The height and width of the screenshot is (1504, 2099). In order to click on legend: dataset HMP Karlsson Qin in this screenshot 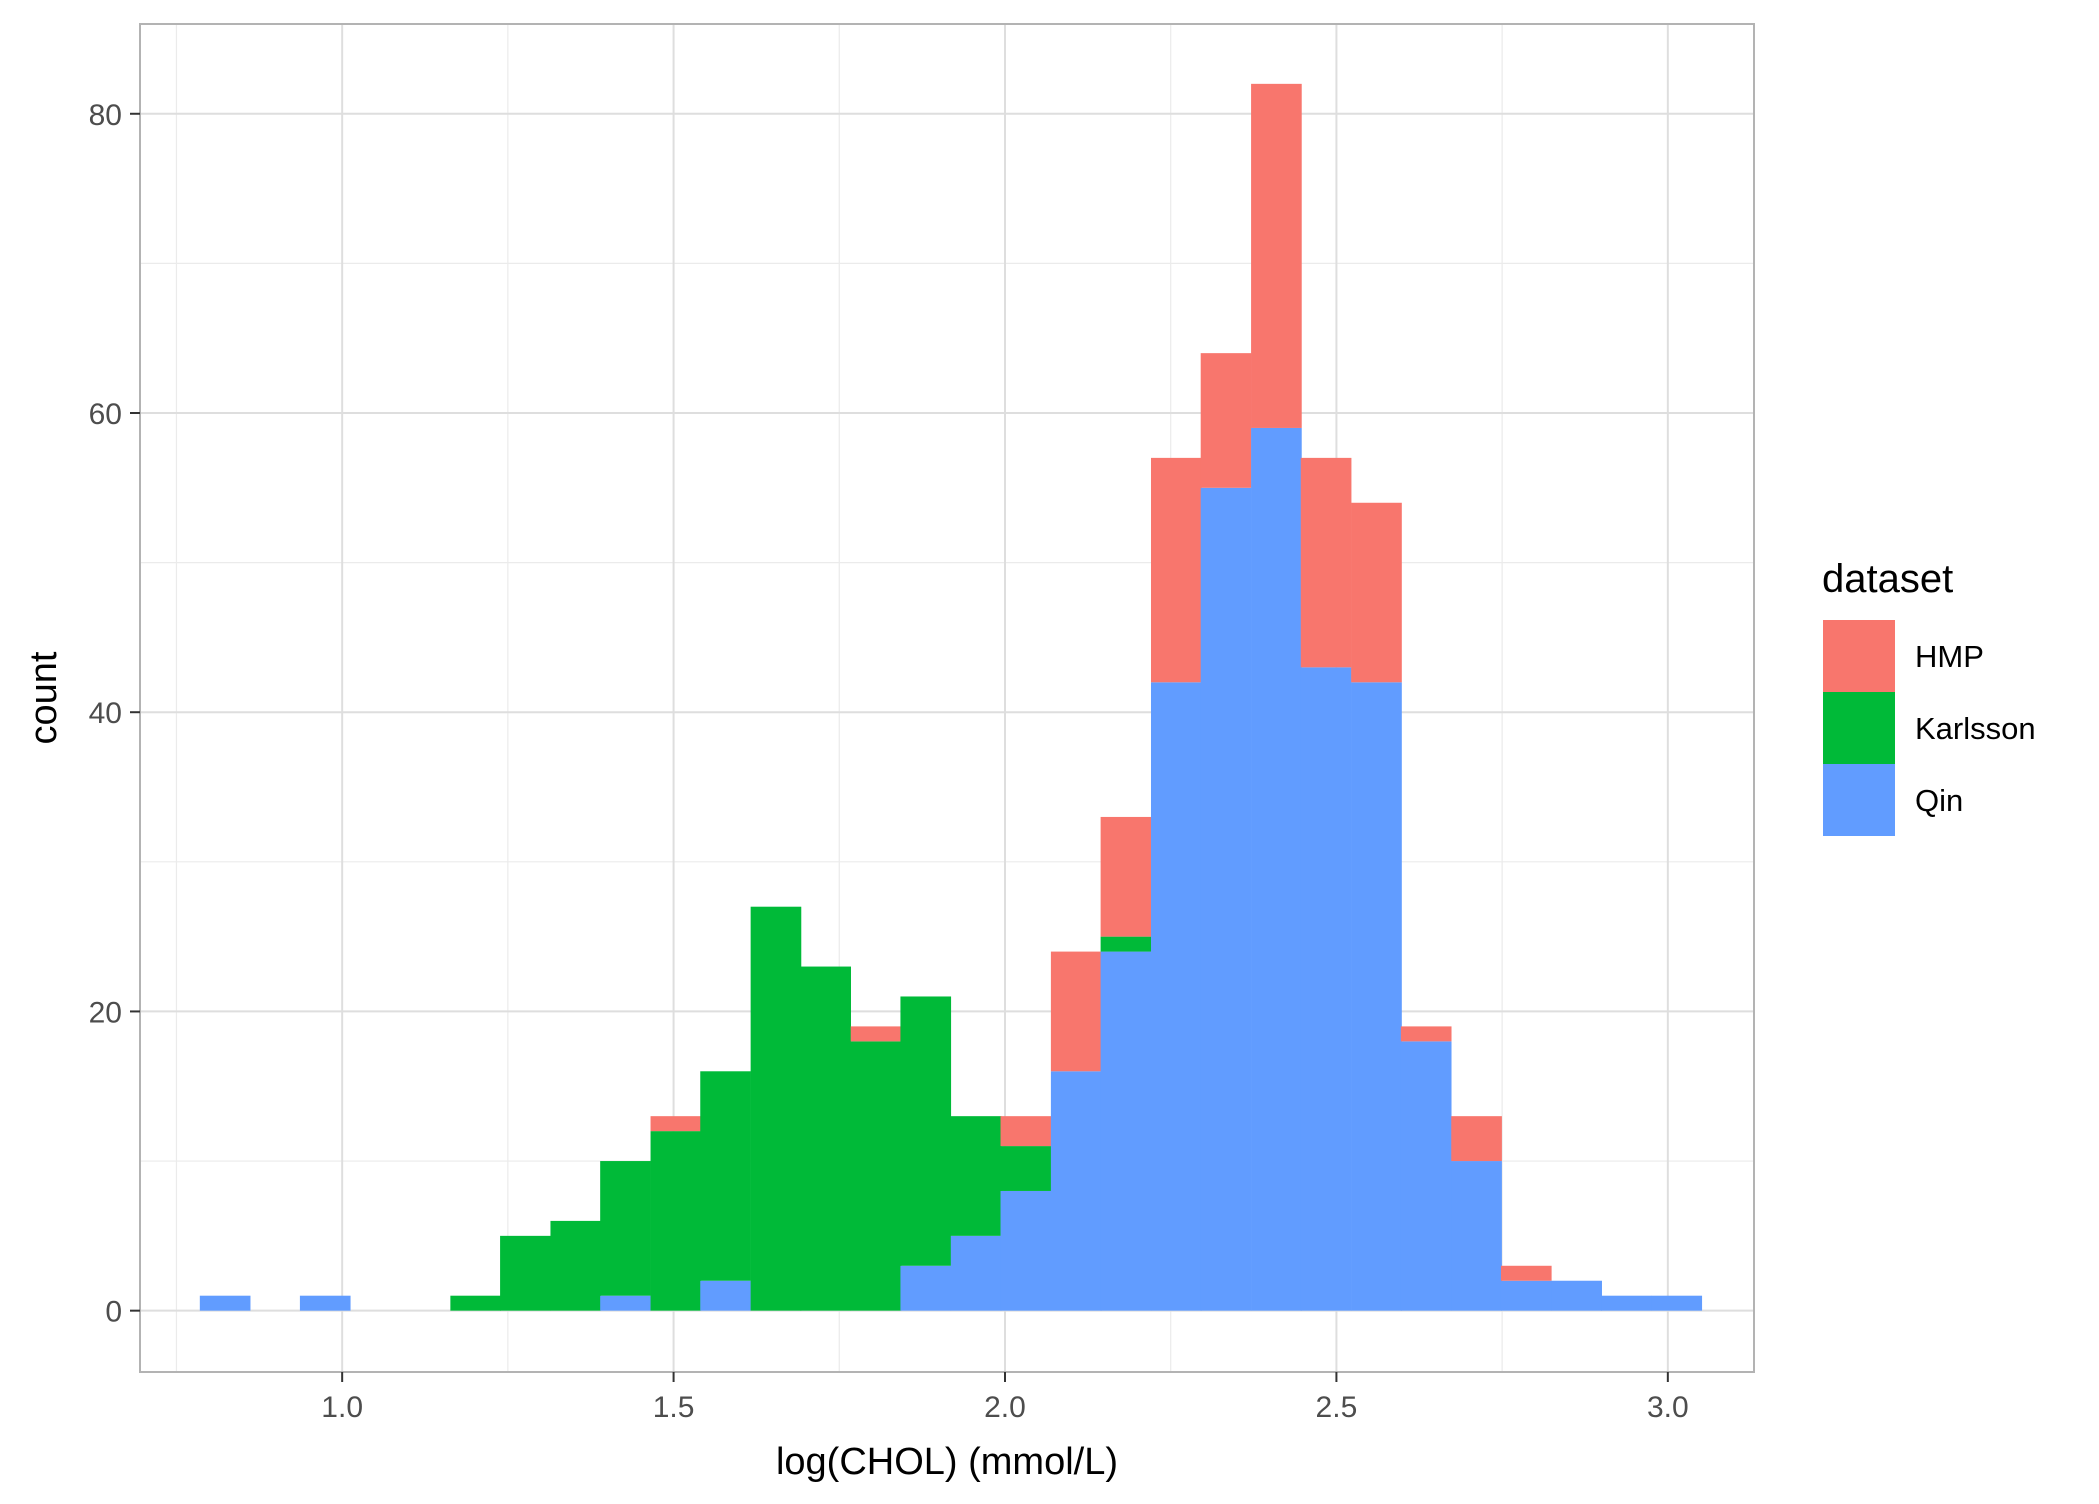, I will do `click(1929, 696)`.